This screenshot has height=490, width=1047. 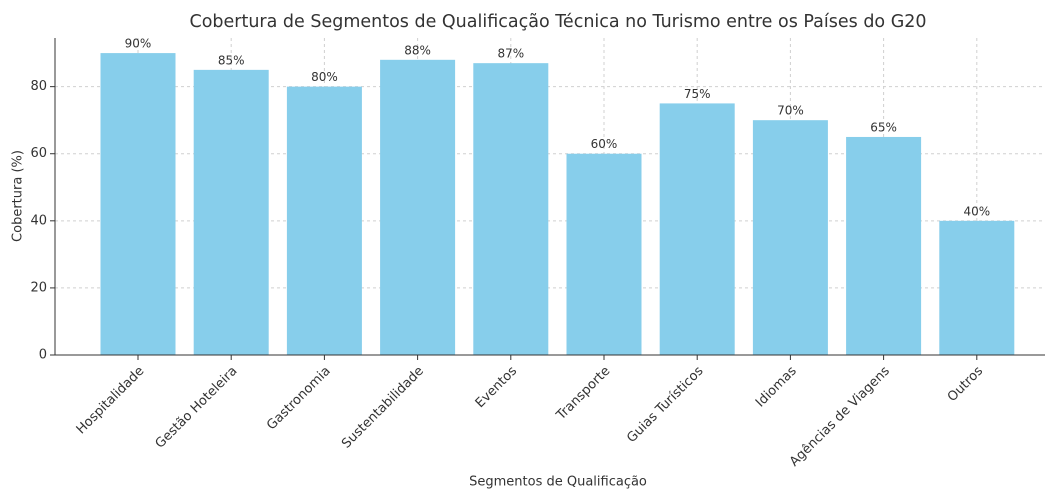 What do you see at coordinates (111, 401) in the screenshot?
I see `x-tick-label: Hospitalidade` at bounding box center [111, 401].